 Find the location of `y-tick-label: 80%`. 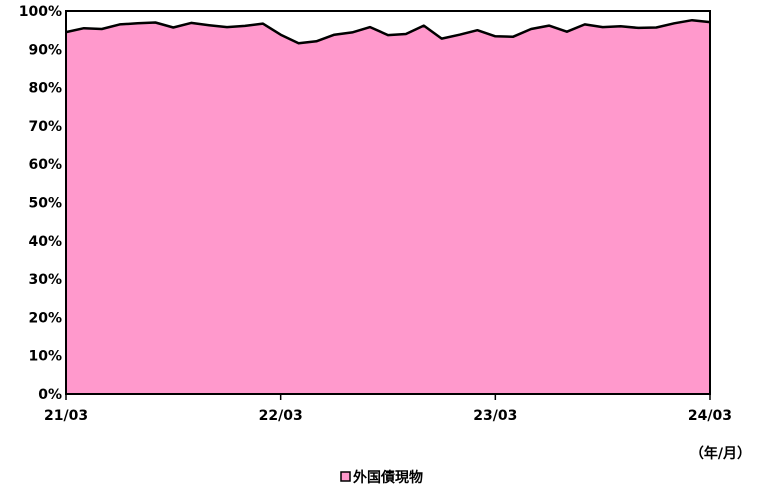

y-tick-label: 80% is located at coordinates (45, 89).